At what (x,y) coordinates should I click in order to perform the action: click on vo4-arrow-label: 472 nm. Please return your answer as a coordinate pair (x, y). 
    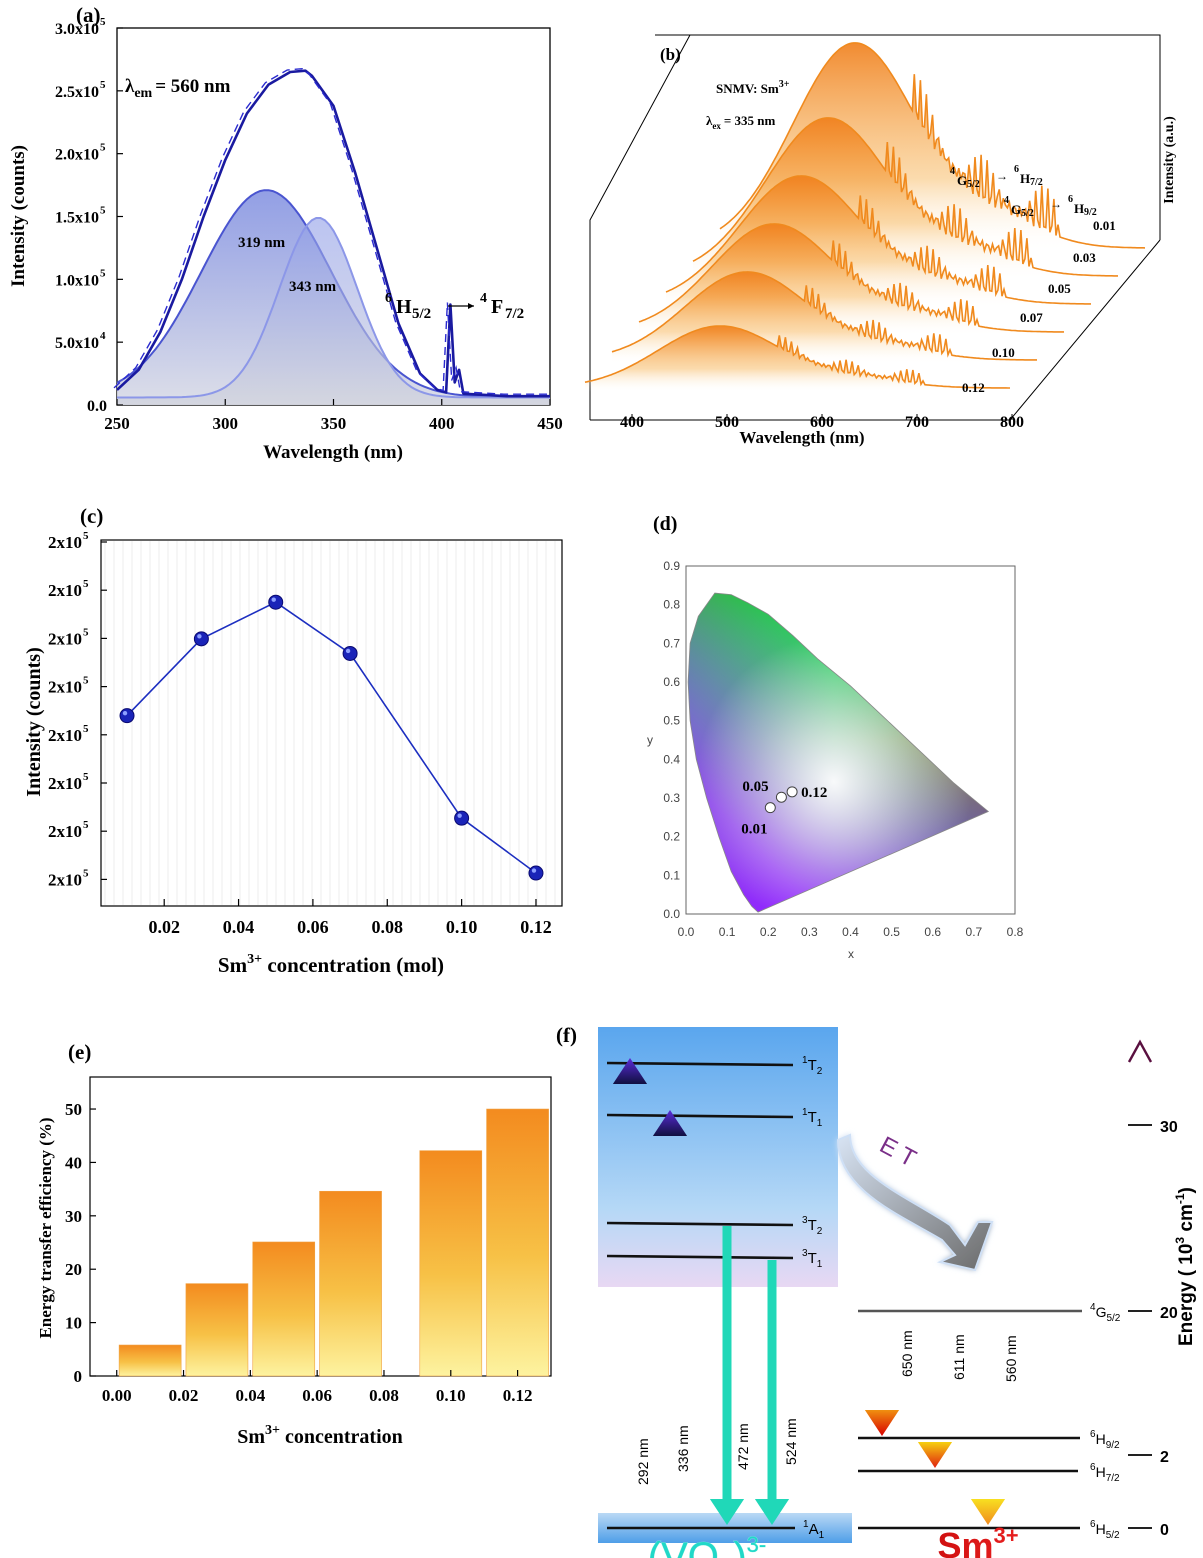
    Looking at the image, I should click on (743, 1446).